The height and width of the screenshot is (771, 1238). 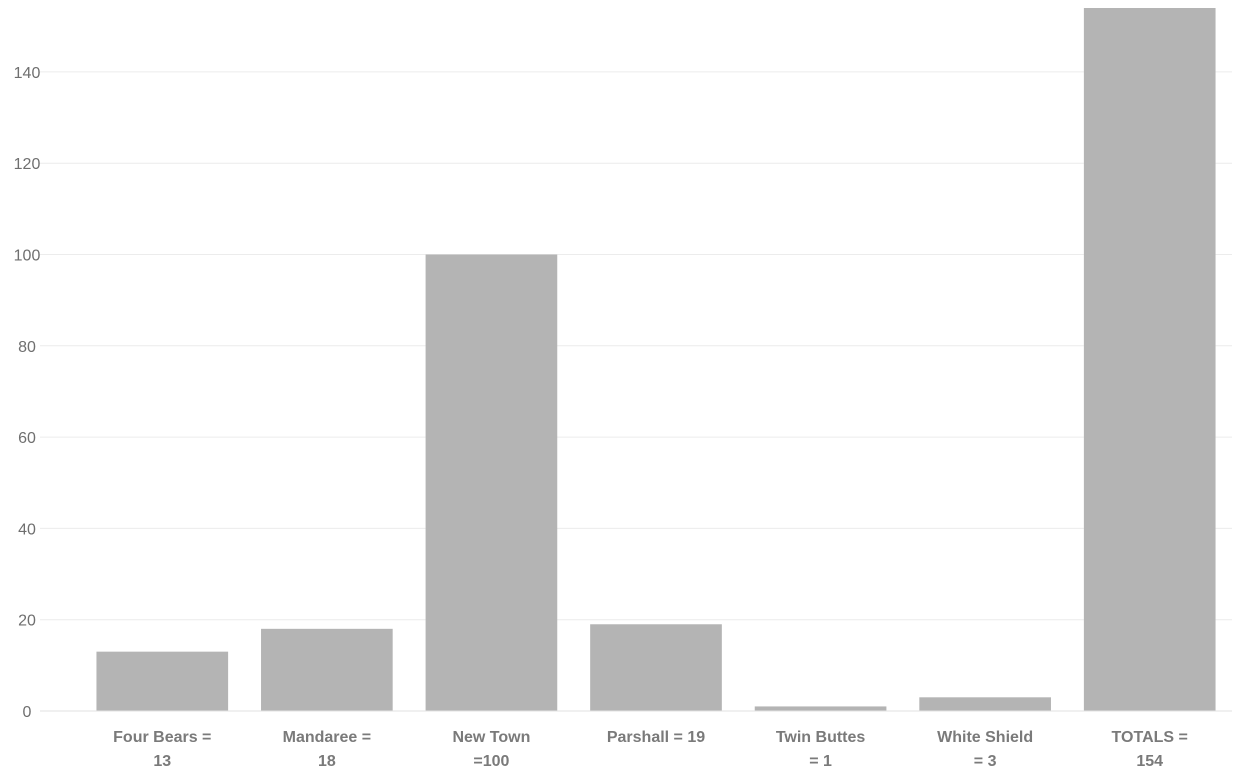 I want to click on x-tick-label-line: TOTALS =, so click(x=1150, y=737).